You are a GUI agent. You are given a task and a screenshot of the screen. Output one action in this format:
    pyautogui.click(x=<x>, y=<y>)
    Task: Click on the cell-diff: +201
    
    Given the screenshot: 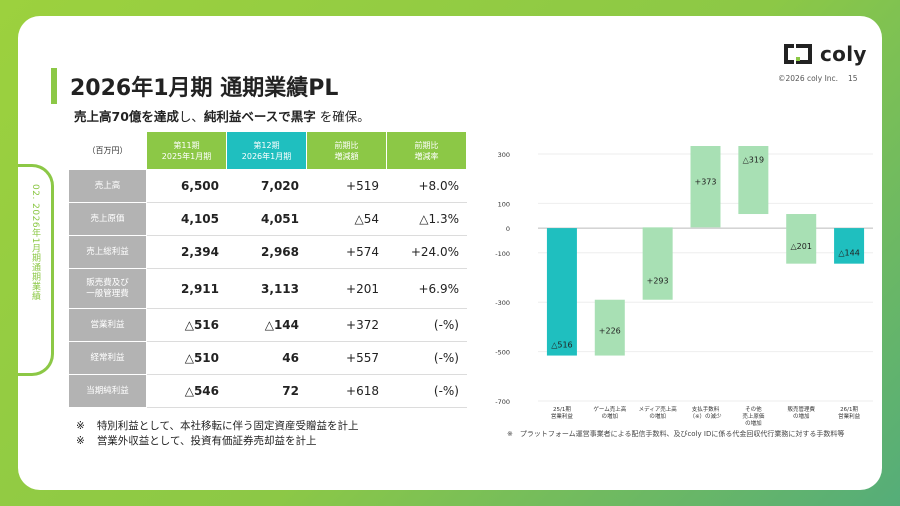 What is the action you would take?
    pyautogui.click(x=346, y=288)
    